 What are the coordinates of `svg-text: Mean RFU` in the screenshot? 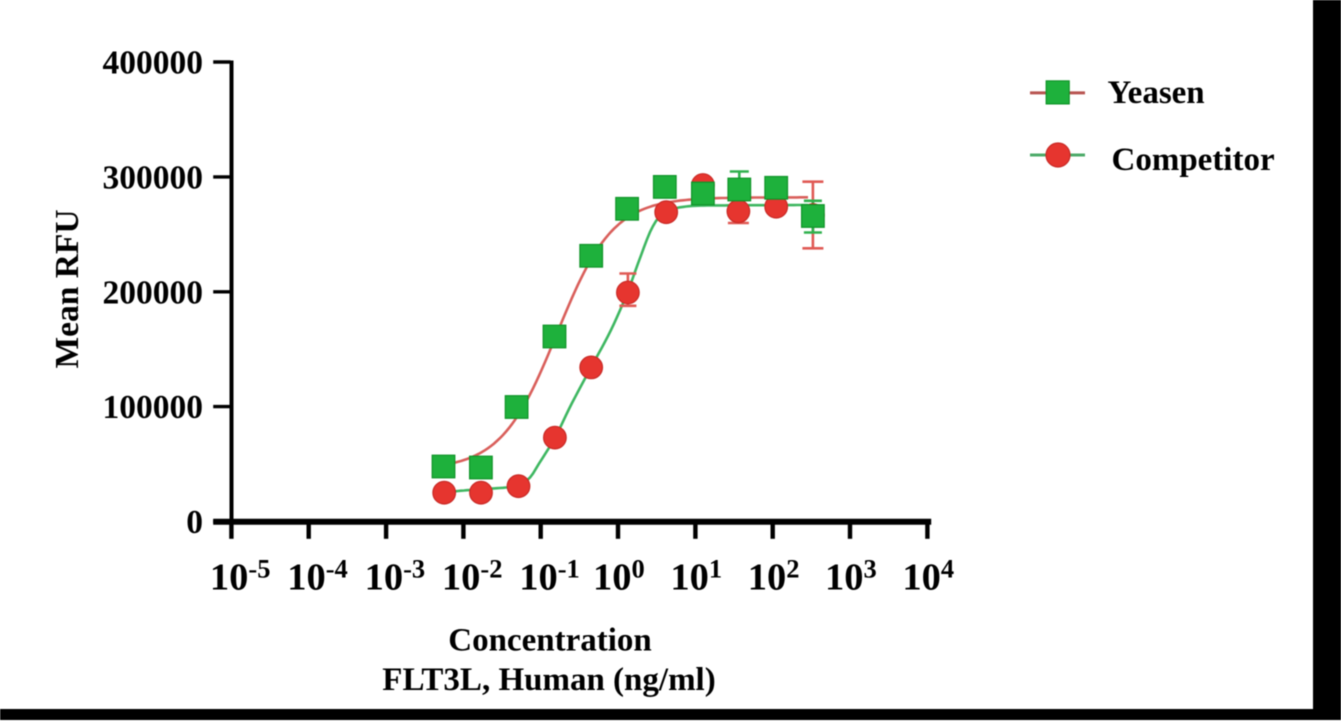 It's located at (67, 288).